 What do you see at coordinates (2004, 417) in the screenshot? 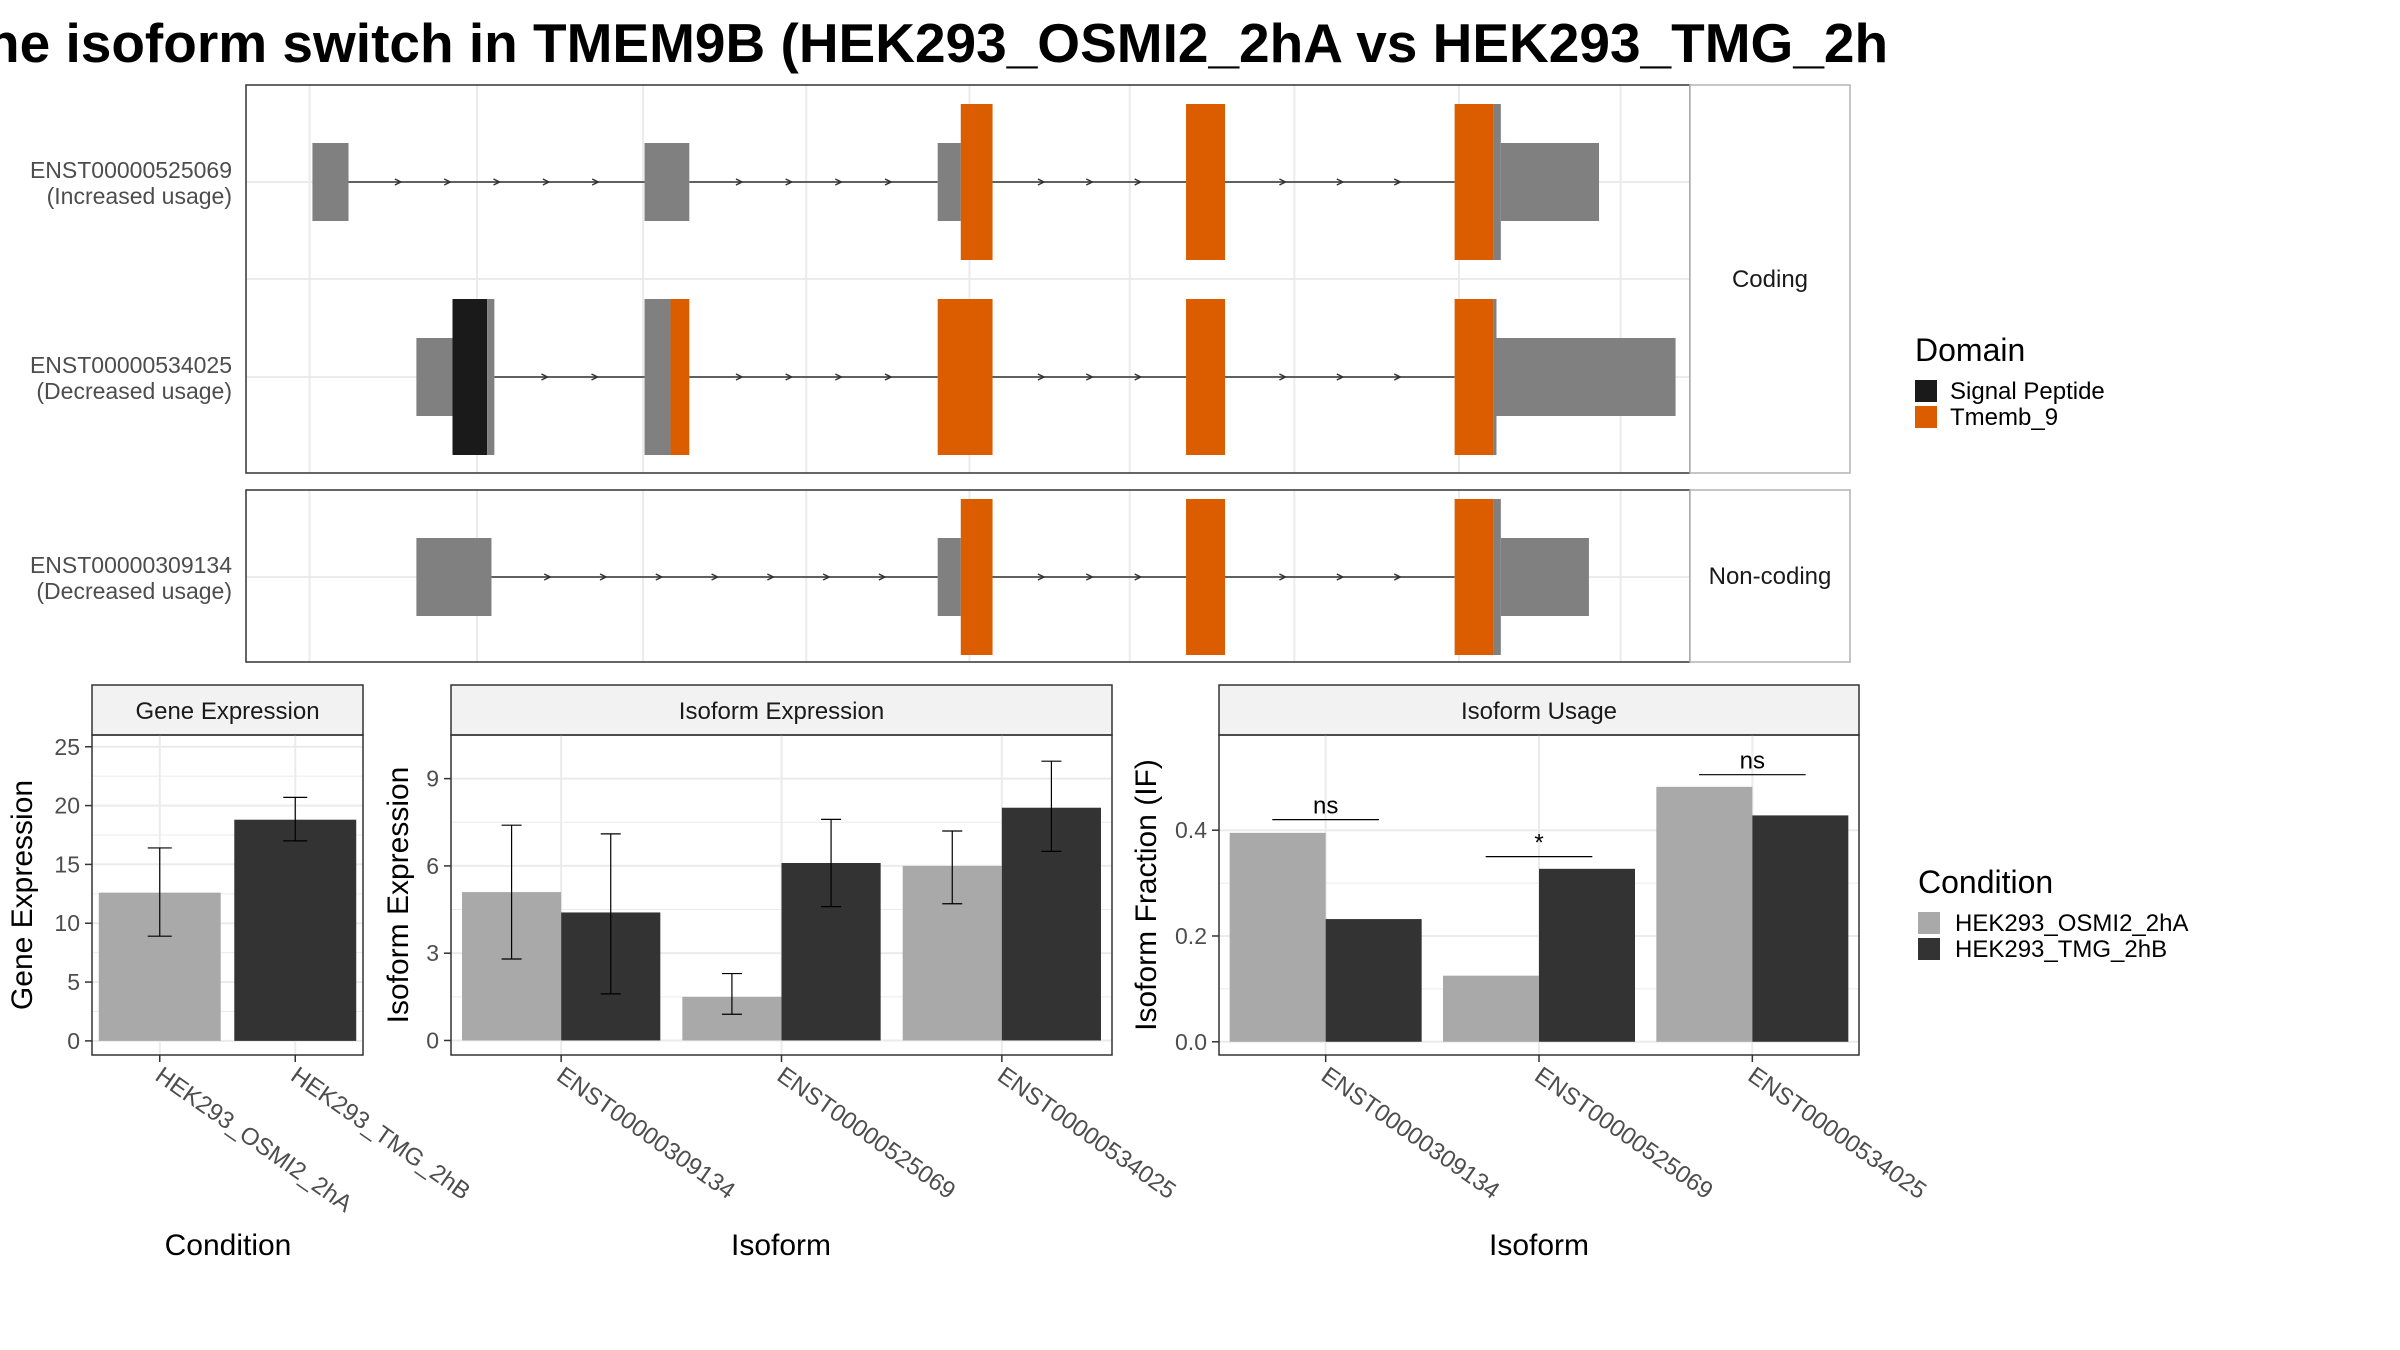
I see `domain-legend-label: Tmemb_9` at bounding box center [2004, 417].